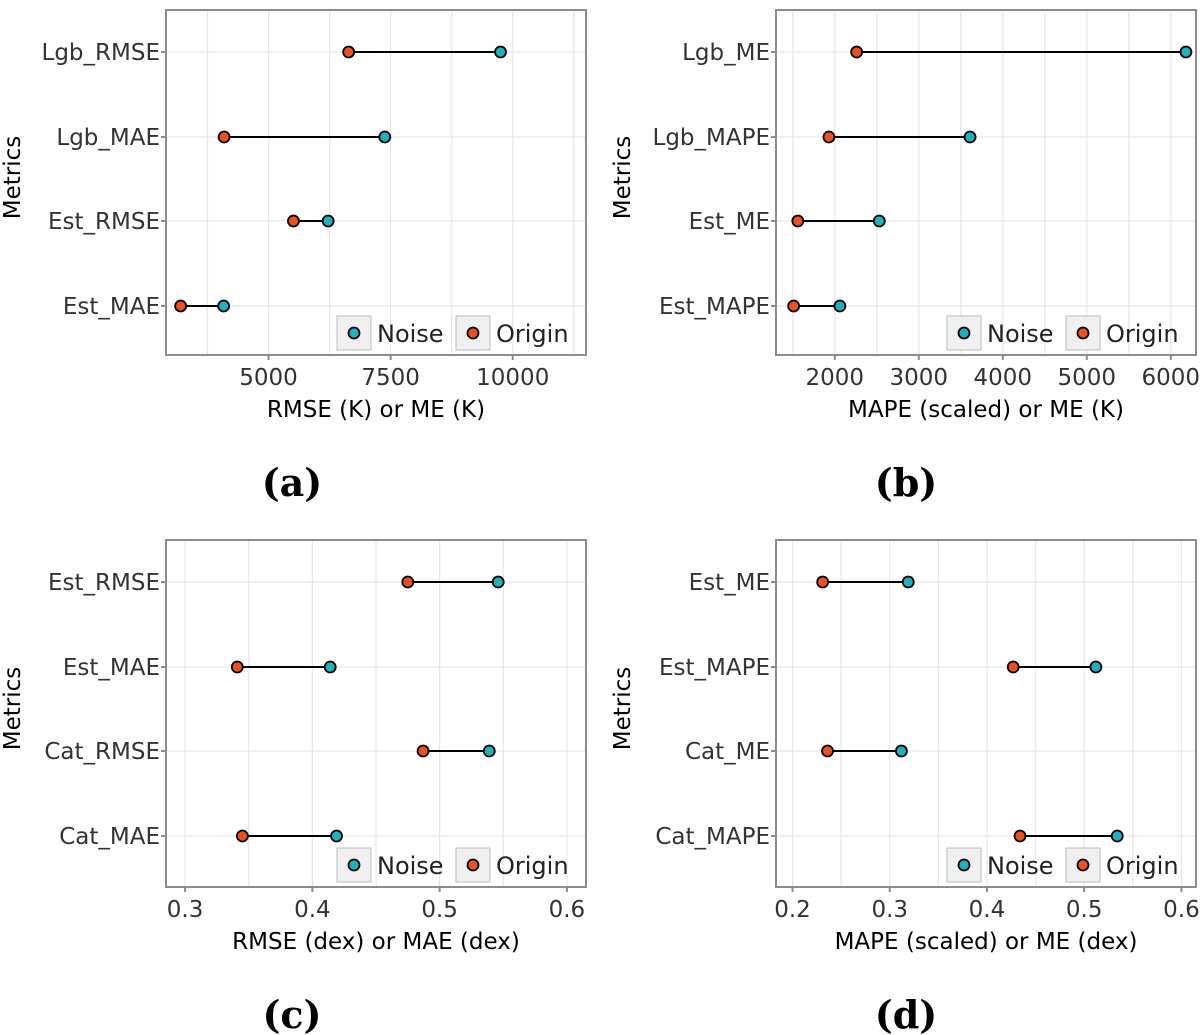 This screenshot has width=1200, height=1035. Describe the element at coordinates (108, 138) in the screenshot. I see `y-tick-label: Lgb_MAE` at that location.